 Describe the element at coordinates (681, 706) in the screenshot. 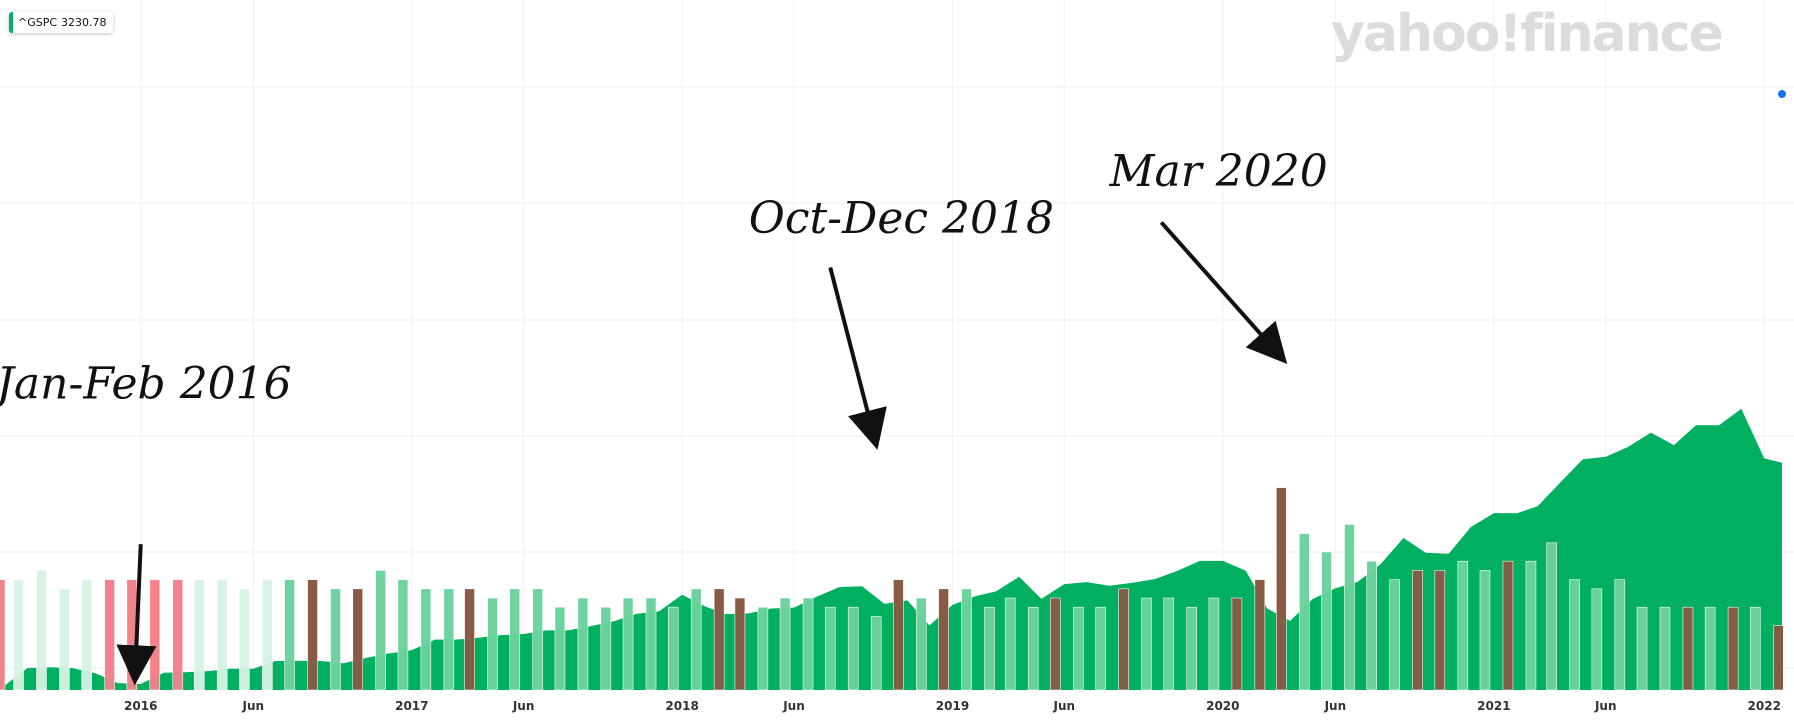

I see `x-tick-label: 2018` at that location.